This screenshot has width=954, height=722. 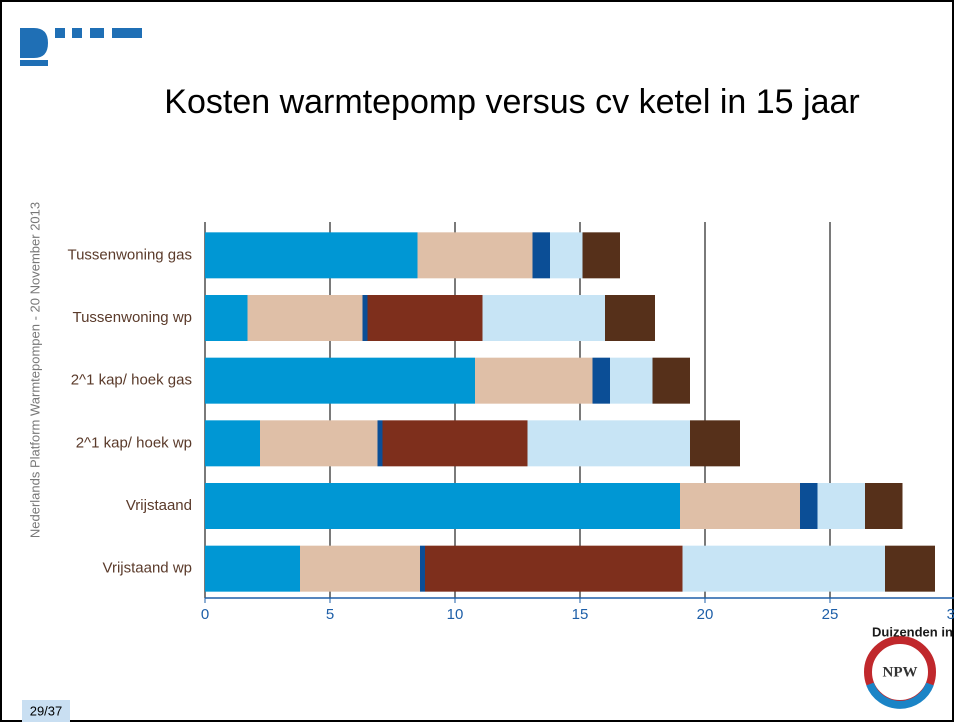 I want to click on x-tick-label: 20, so click(x=705, y=614).